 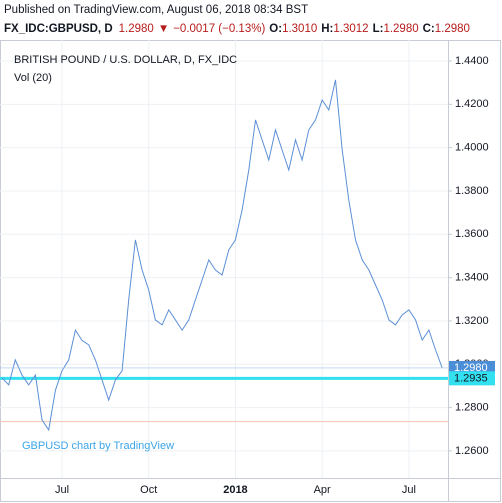 I want to click on watermark: GBPUSD chart by TradingView, so click(x=98, y=446).